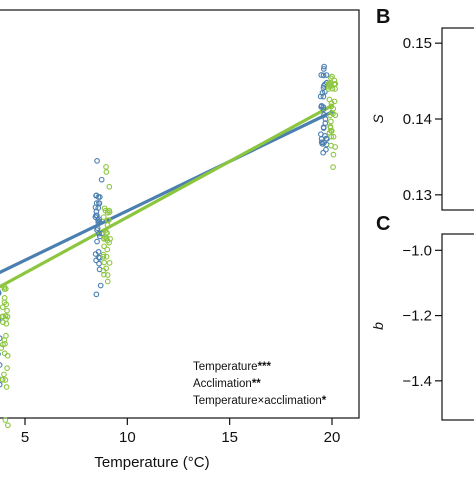  What do you see at coordinates (458, 119) in the screenshot?
I see `panel-b-frame` at bounding box center [458, 119].